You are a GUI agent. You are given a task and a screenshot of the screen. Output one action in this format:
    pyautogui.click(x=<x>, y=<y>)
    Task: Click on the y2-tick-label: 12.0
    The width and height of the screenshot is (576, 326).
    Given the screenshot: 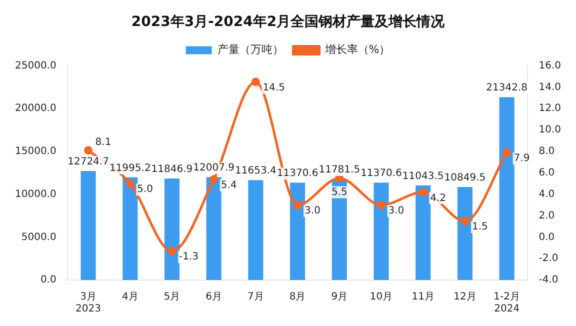 What is the action you would take?
    pyautogui.click(x=549, y=108)
    